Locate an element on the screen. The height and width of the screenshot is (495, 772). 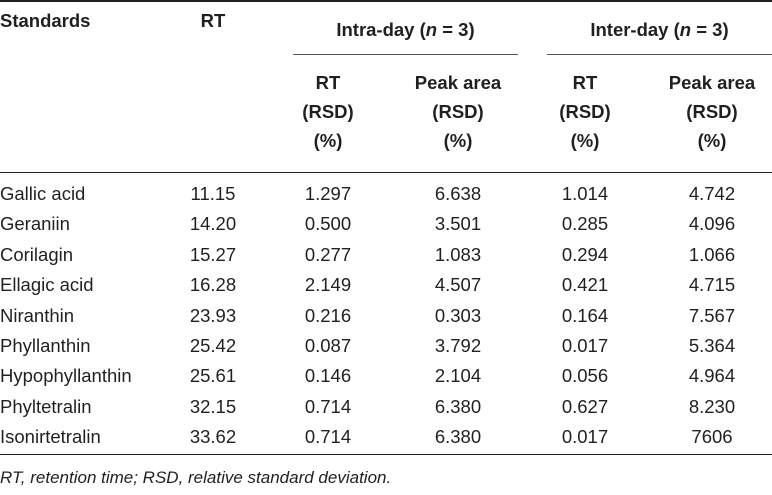
cell-rt: 16.28 is located at coordinates (213, 285).